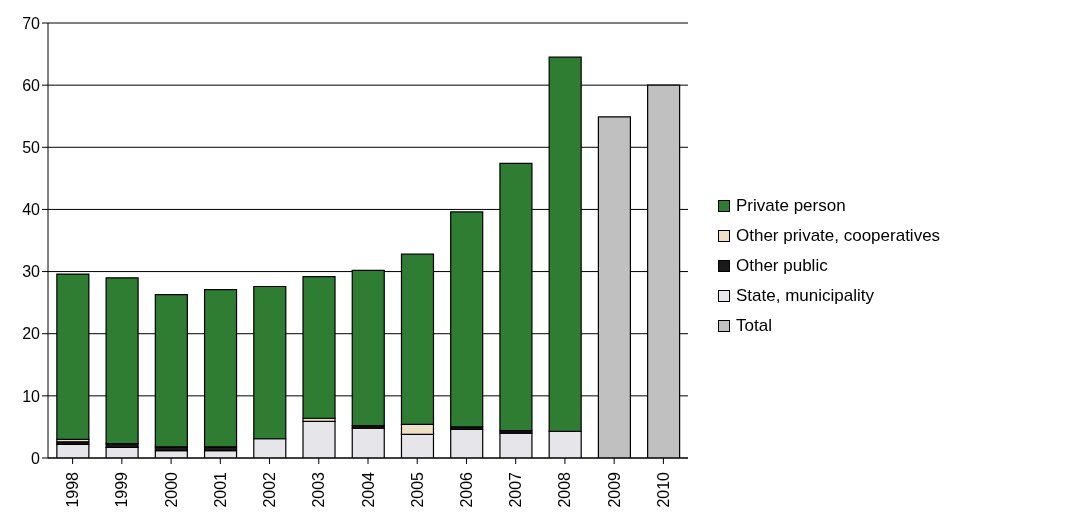 The height and width of the screenshot is (527, 1085). What do you see at coordinates (417, 489) in the screenshot?
I see `x-tick-label: 2005` at bounding box center [417, 489].